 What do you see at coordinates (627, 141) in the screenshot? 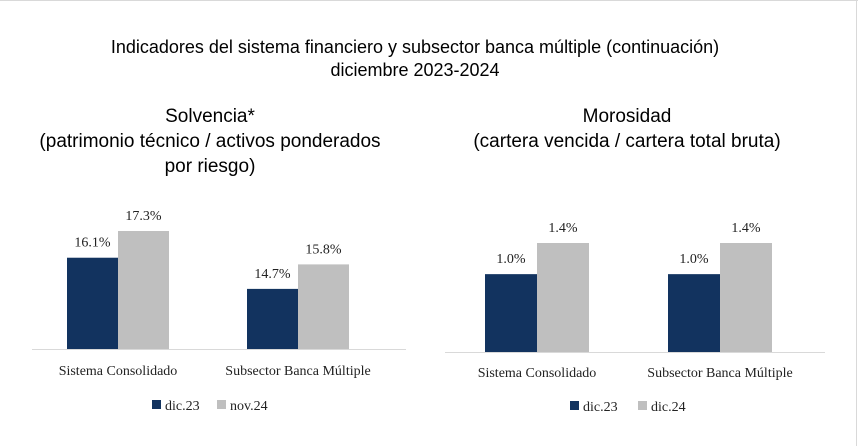
I see `morosidad-title-line-2: (cartera vencida / cartera total bruta)` at bounding box center [627, 141].